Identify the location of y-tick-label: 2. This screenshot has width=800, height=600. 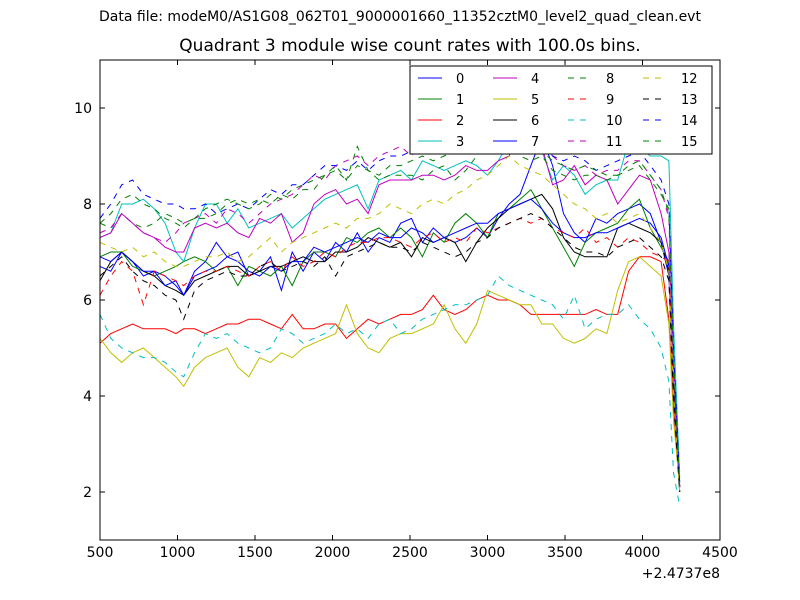
(87, 493).